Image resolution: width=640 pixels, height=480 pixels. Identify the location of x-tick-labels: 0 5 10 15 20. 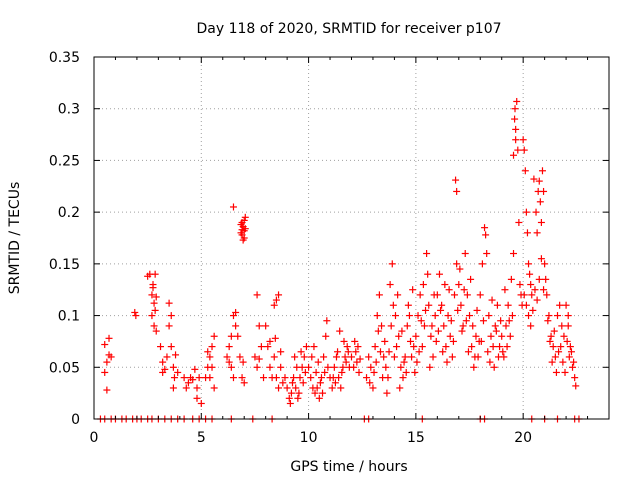
(311, 438).